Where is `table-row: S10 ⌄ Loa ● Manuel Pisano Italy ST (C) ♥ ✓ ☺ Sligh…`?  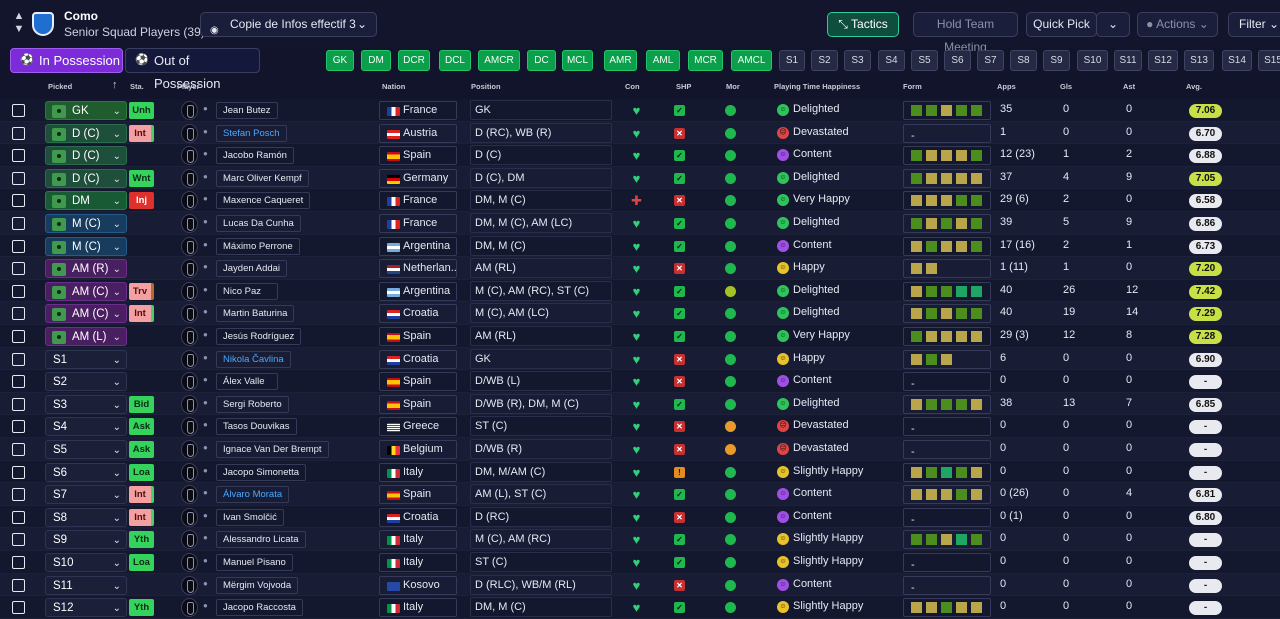
table-row: S10 ⌄ Loa ● Manuel Pisano Italy ST (C) ♥ ✓ ☺ Sligh… is located at coordinates (640, 562).